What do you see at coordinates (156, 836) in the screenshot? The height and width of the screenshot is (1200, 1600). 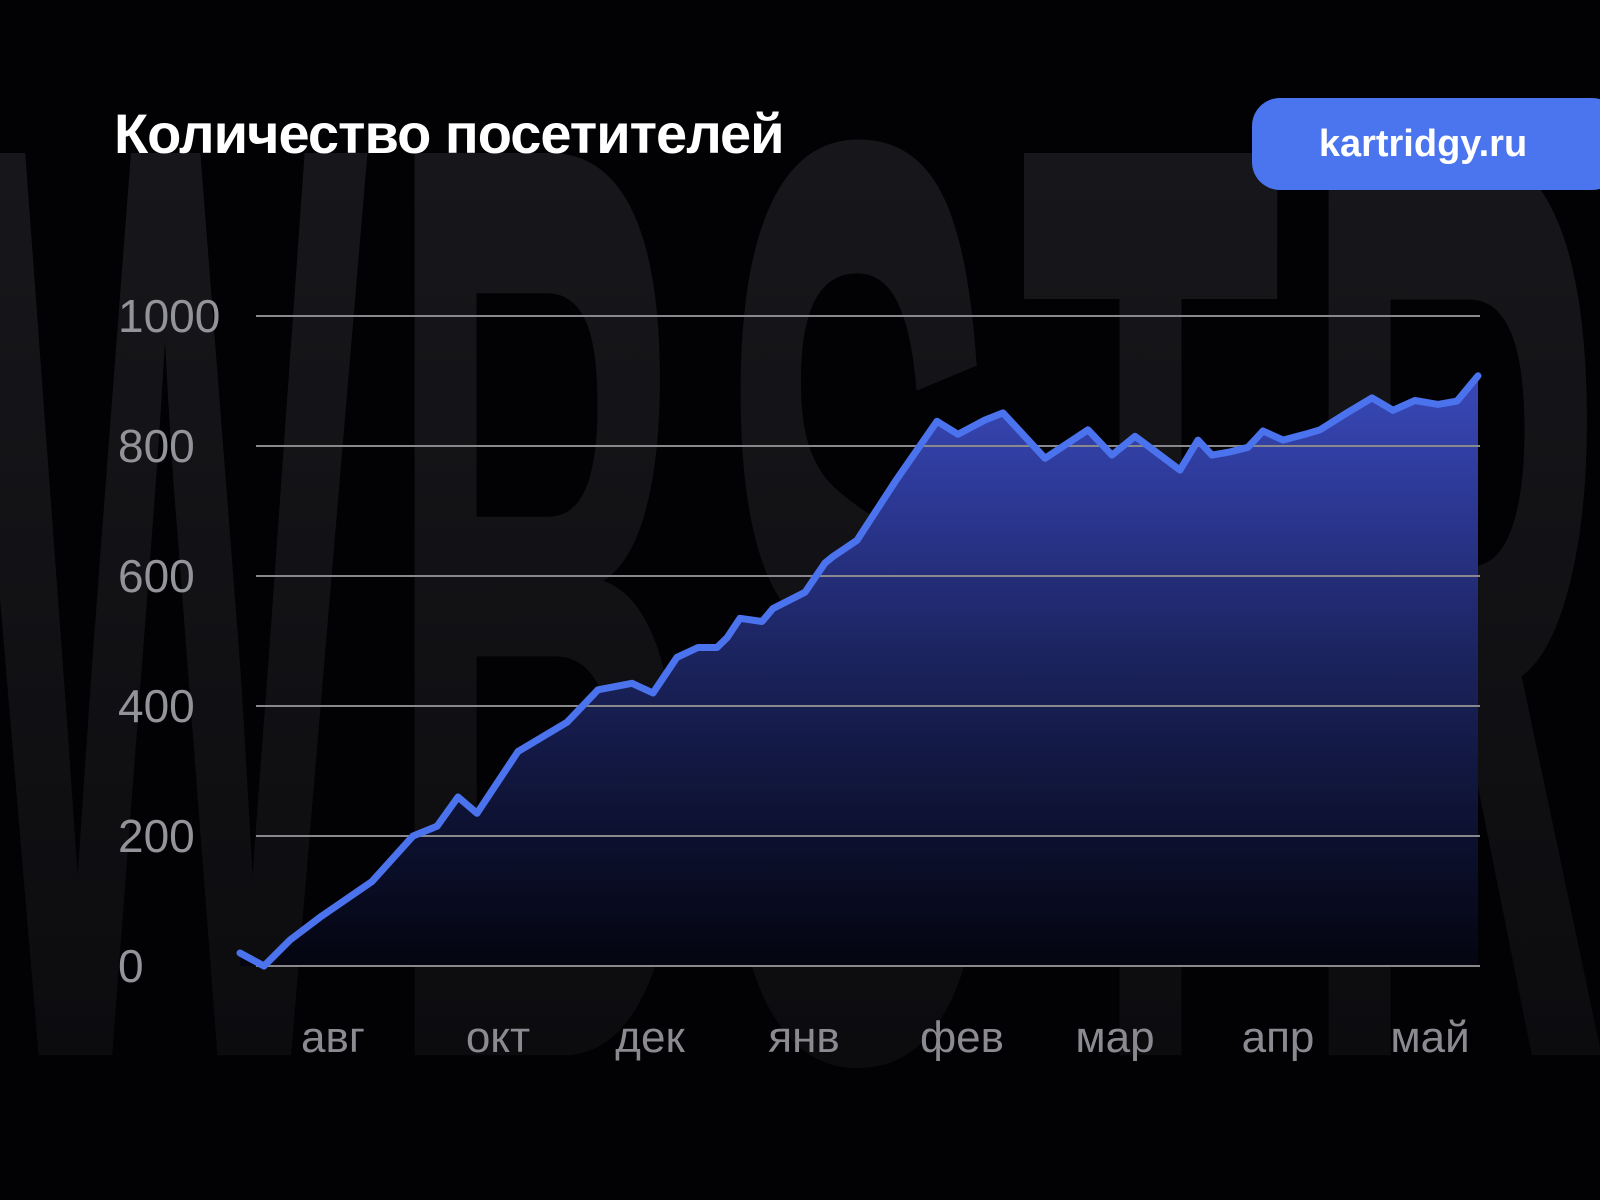 I see `y-tick-label-200: 200` at bounding box center [156, 836].